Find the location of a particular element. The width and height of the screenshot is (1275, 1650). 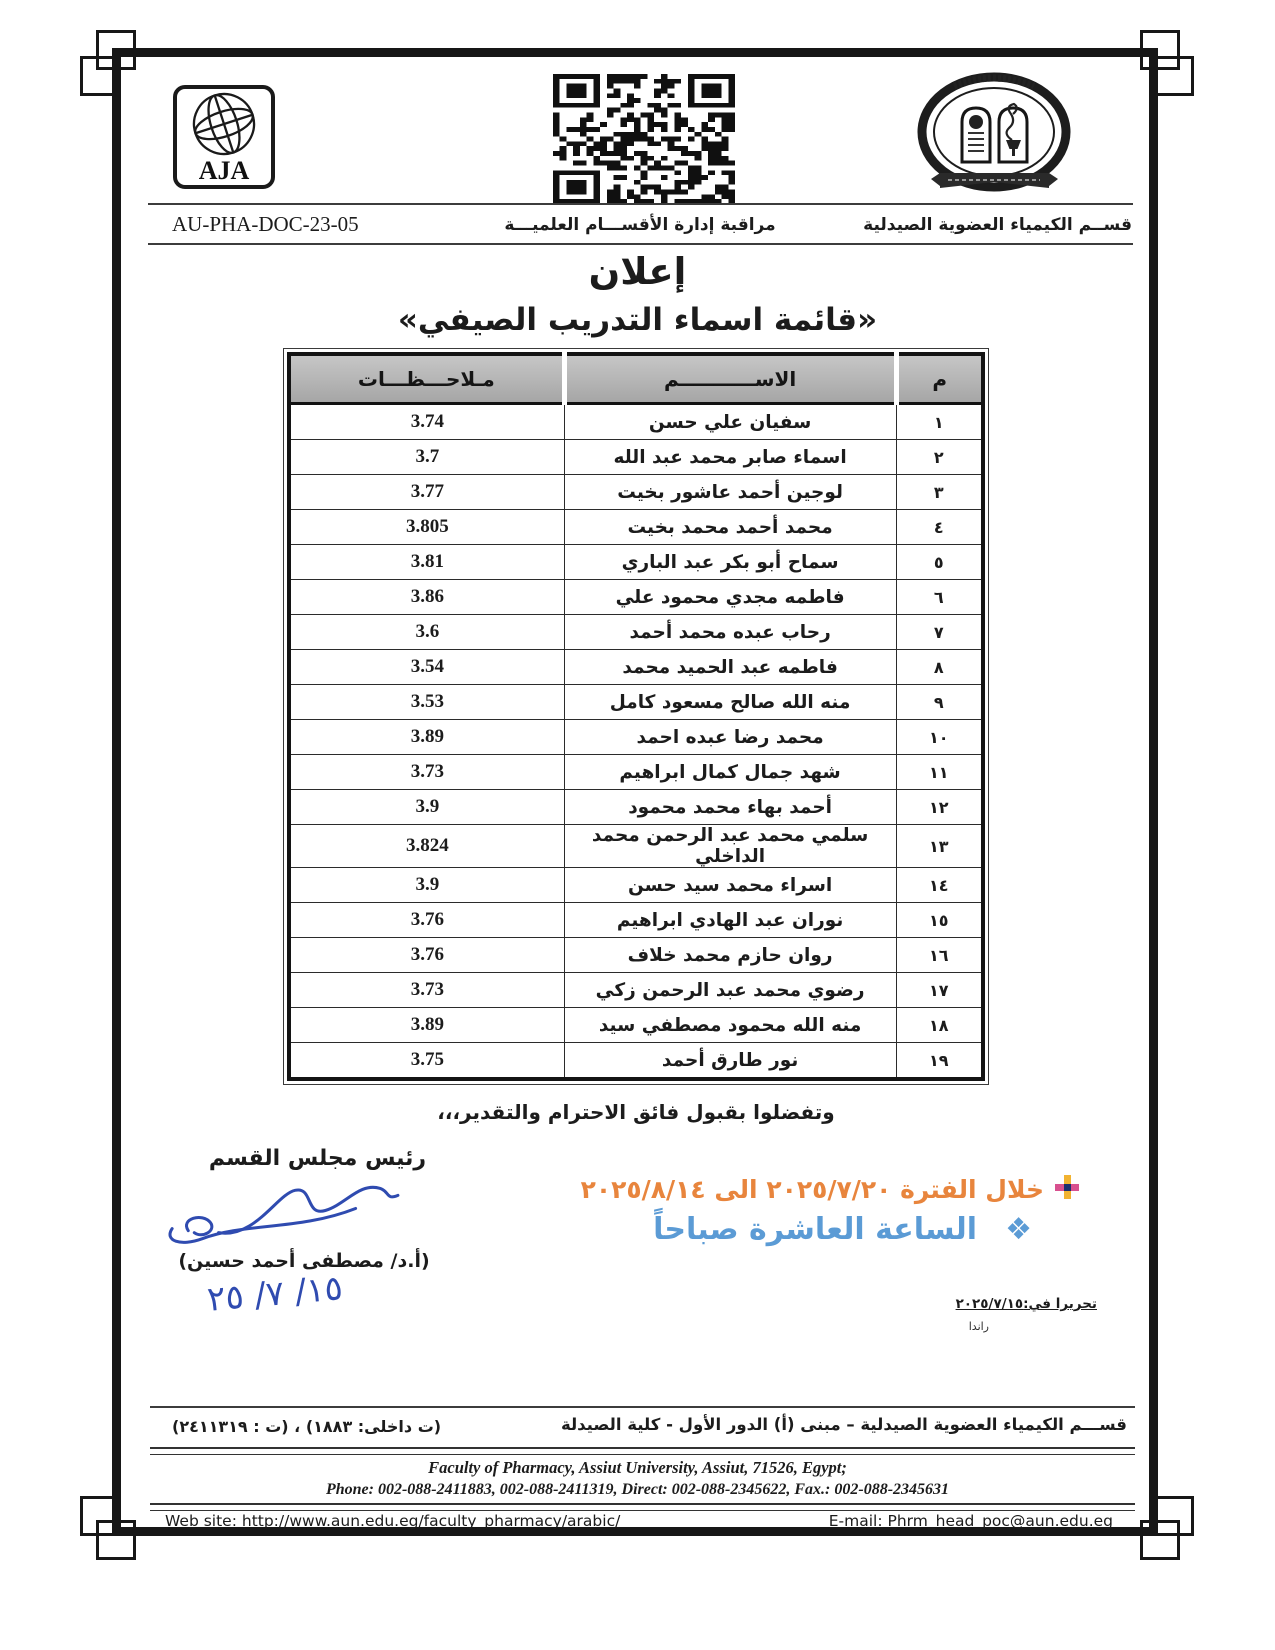

student-name-cell: اسماء صابر محمد عبد الله is located at coordinates (730, 457).